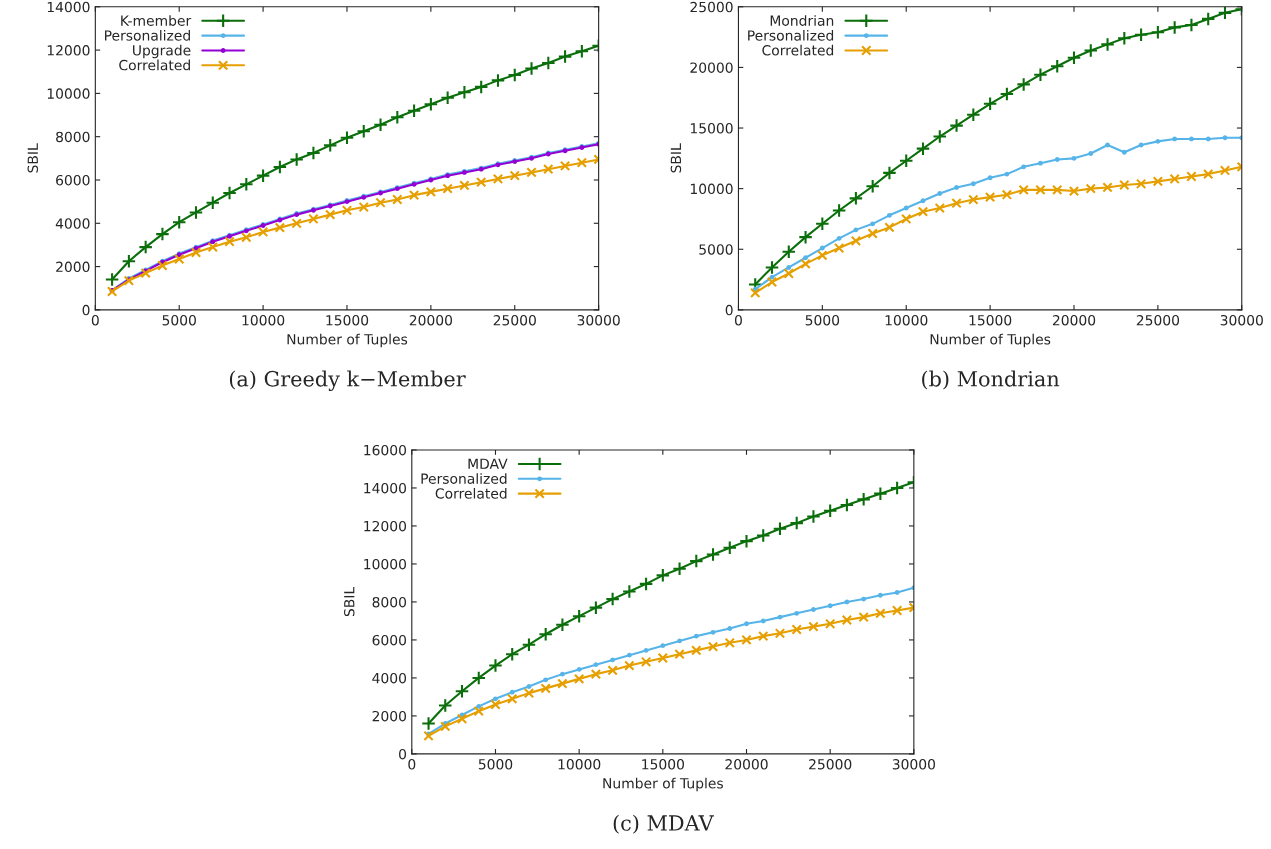 Image resolution: width=1271 pixels, height=849 pixels. I want to click on y-tick-label: 20000, so click(711, 67).